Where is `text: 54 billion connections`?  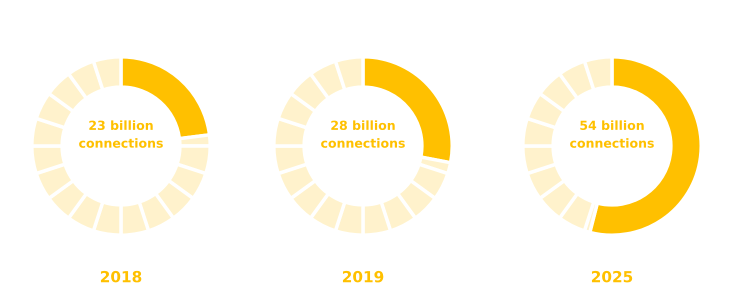
text: 54 billion connections is located at coordinates (612, 134).